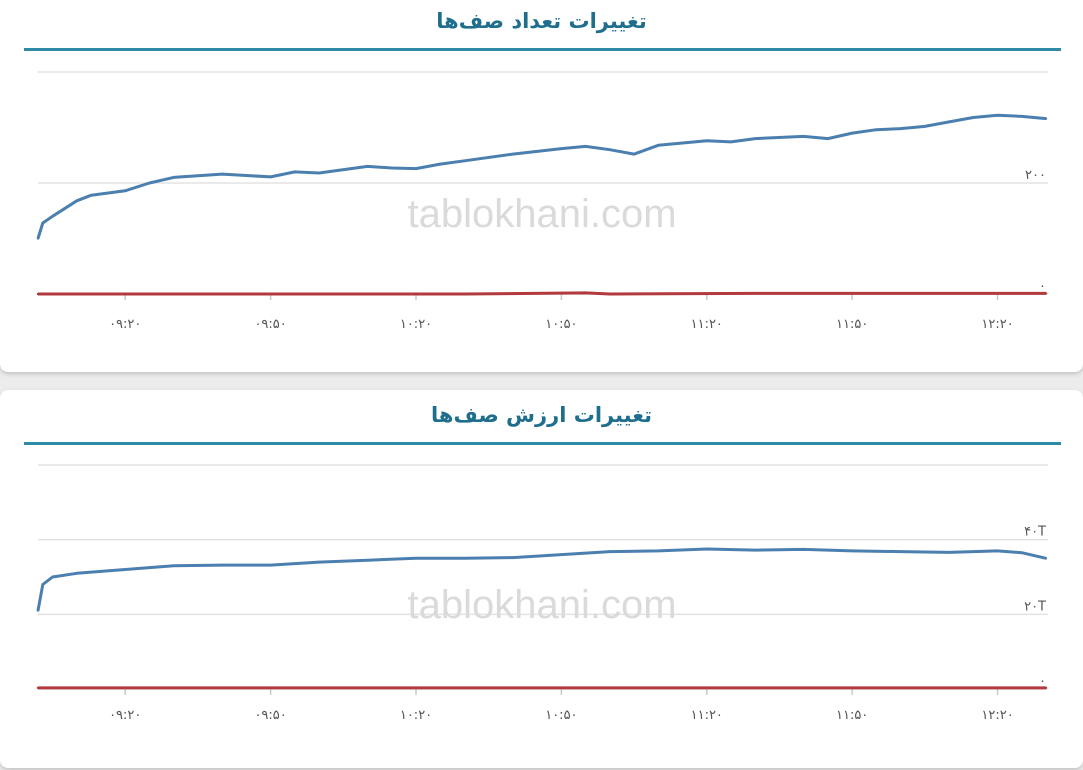  What do you see at coordinates (541, 415) in the screenshot?
I see `queue-value-title: تغییرات ارزش صف‌ها` at bounding box center [541, 415].